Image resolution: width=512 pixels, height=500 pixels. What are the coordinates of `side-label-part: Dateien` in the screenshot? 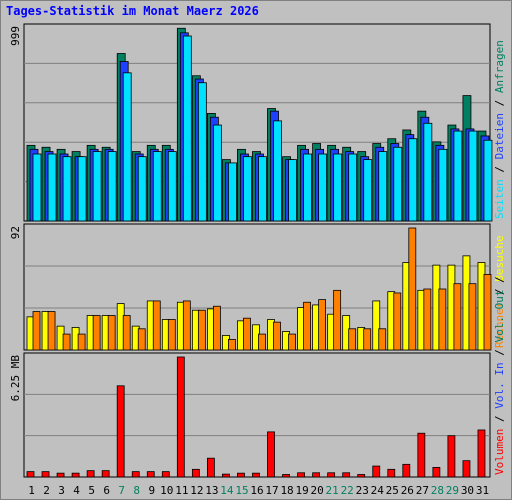 It's located at (499, 136).